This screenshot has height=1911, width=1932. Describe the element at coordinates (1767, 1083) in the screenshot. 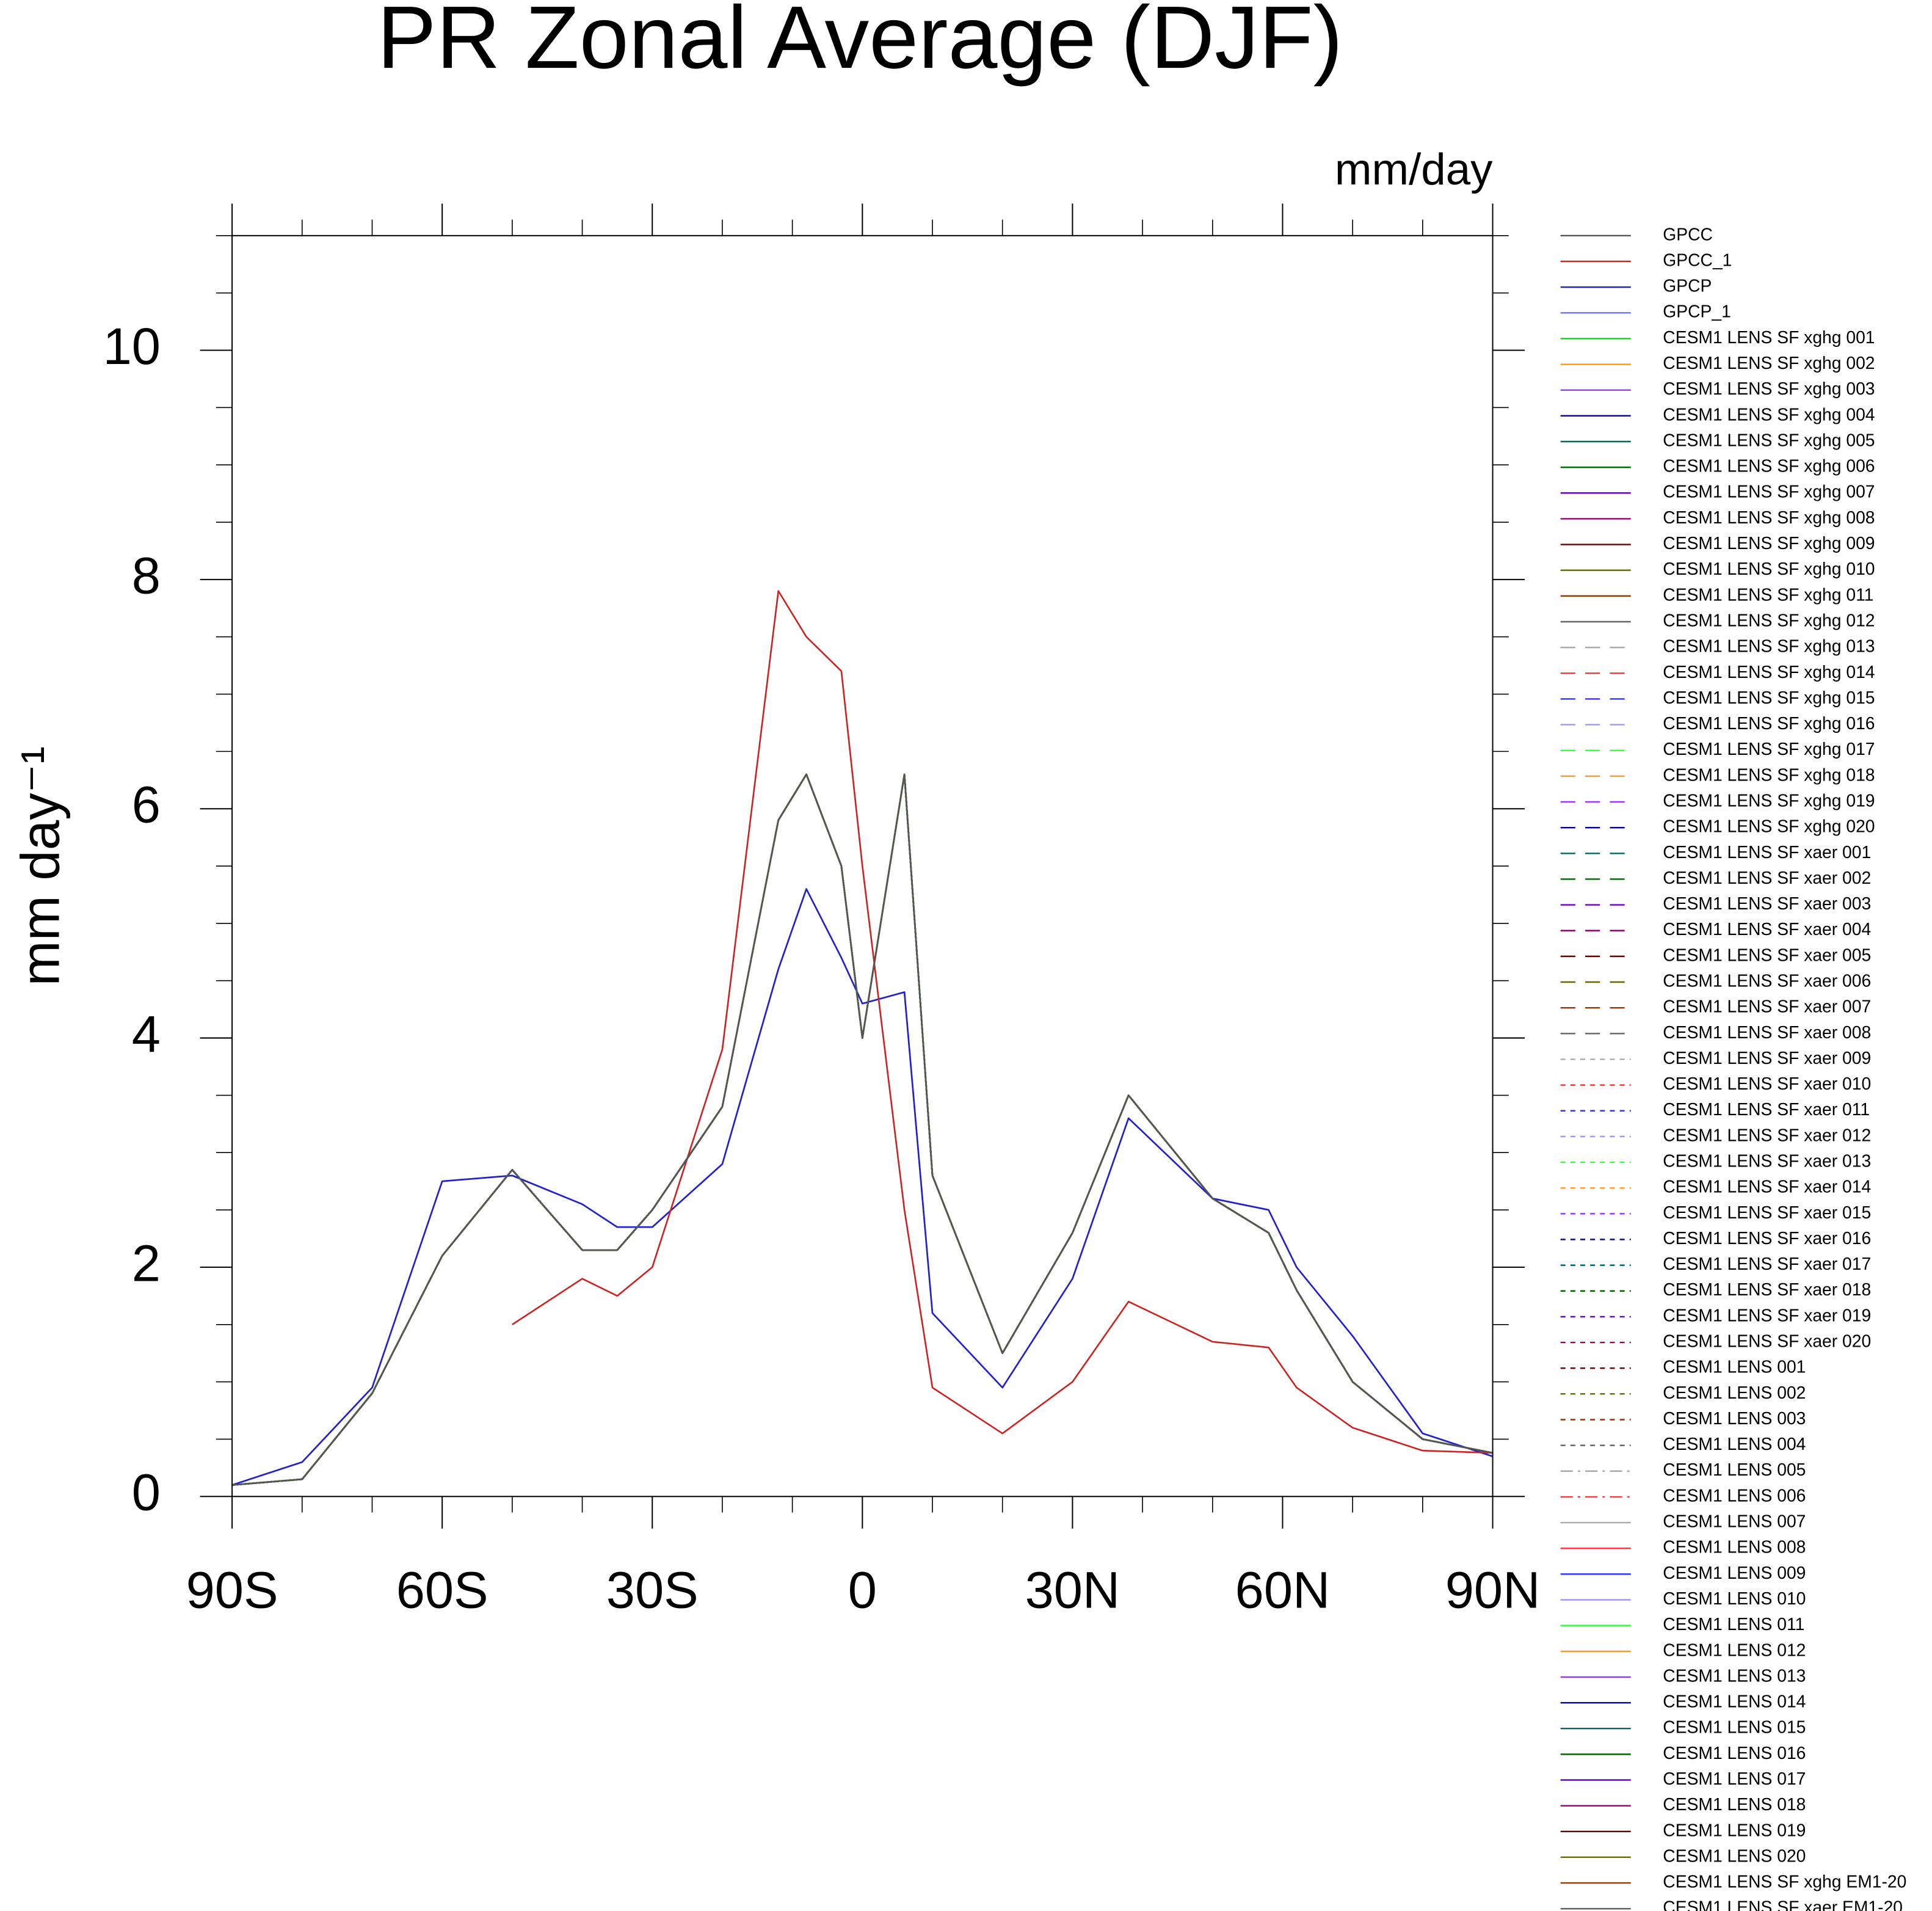

I see `legend-label: CESM1 LENS SF xaer 010` at that location.